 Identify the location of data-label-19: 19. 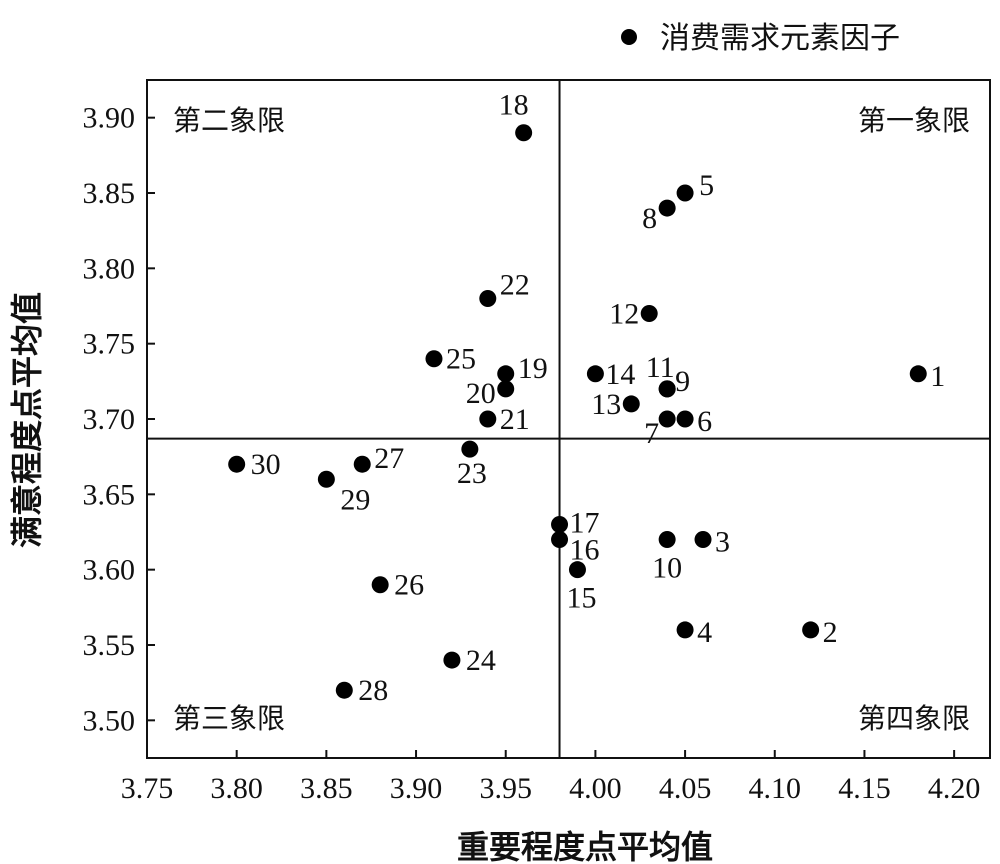
(533, 368).